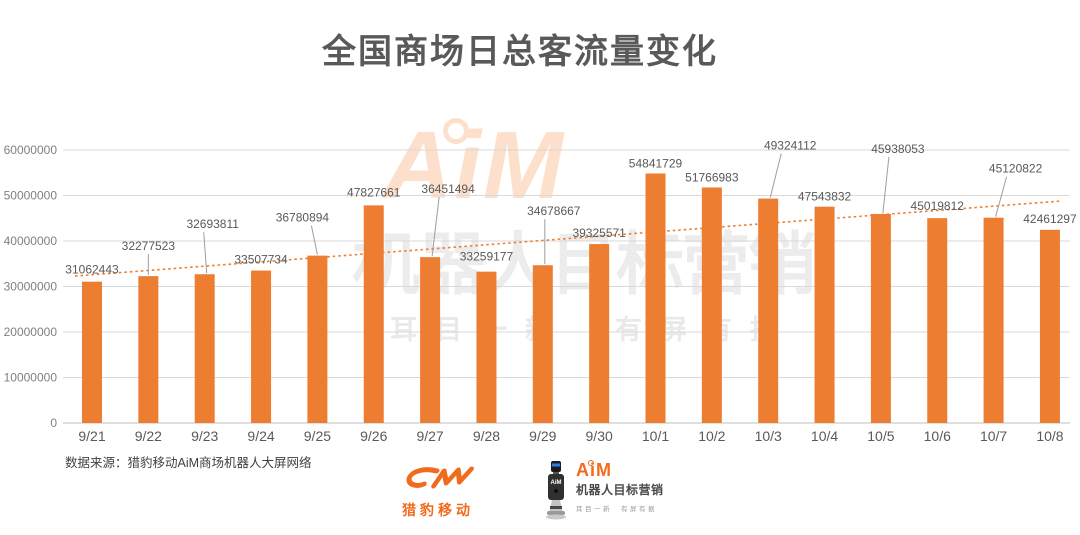 This screenshot has width=1080, height=535. I want to click on x-axis-tick-label: 9/21, so click(91, 436).